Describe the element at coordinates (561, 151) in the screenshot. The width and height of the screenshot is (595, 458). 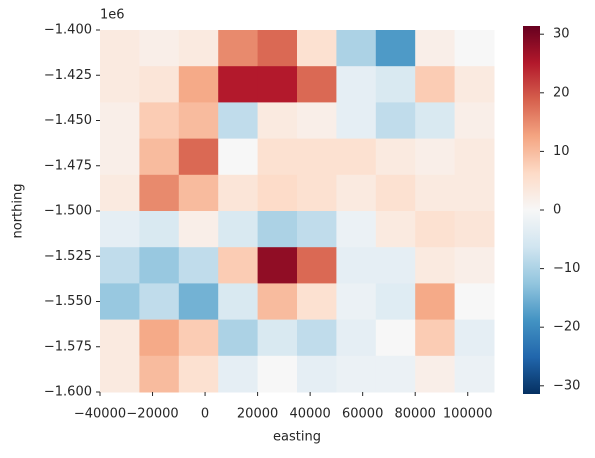
I see `colorbar-tick-label: 10` at that location.